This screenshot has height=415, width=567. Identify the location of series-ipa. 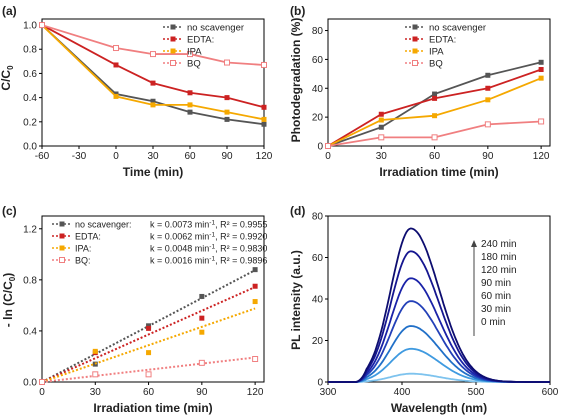
(153, 72).